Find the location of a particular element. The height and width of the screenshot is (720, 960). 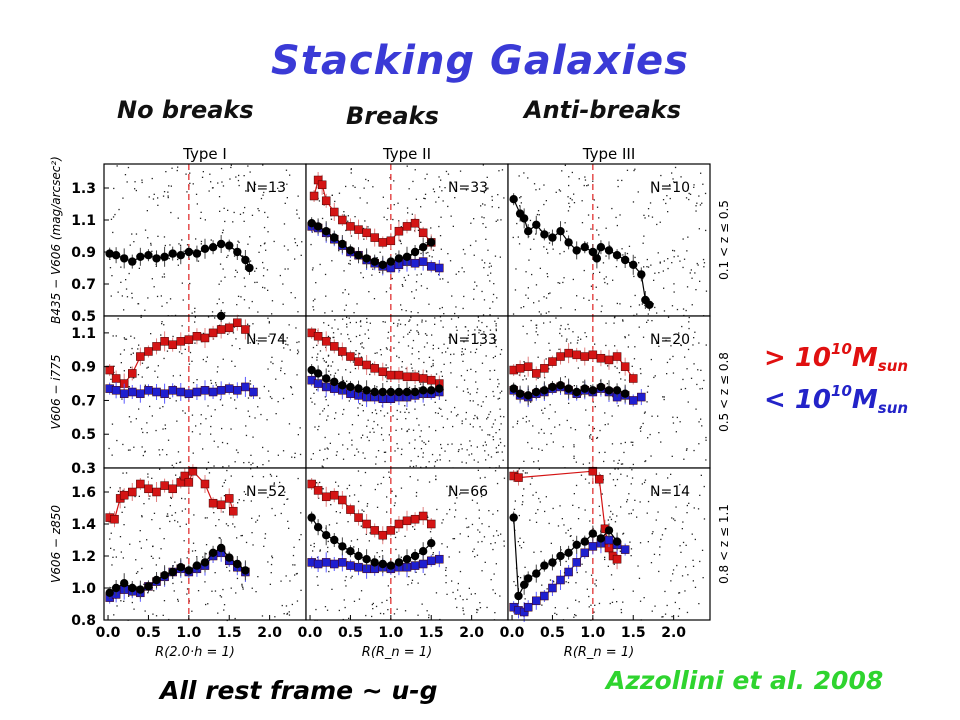

series-black is located at coordinates (371, 542).